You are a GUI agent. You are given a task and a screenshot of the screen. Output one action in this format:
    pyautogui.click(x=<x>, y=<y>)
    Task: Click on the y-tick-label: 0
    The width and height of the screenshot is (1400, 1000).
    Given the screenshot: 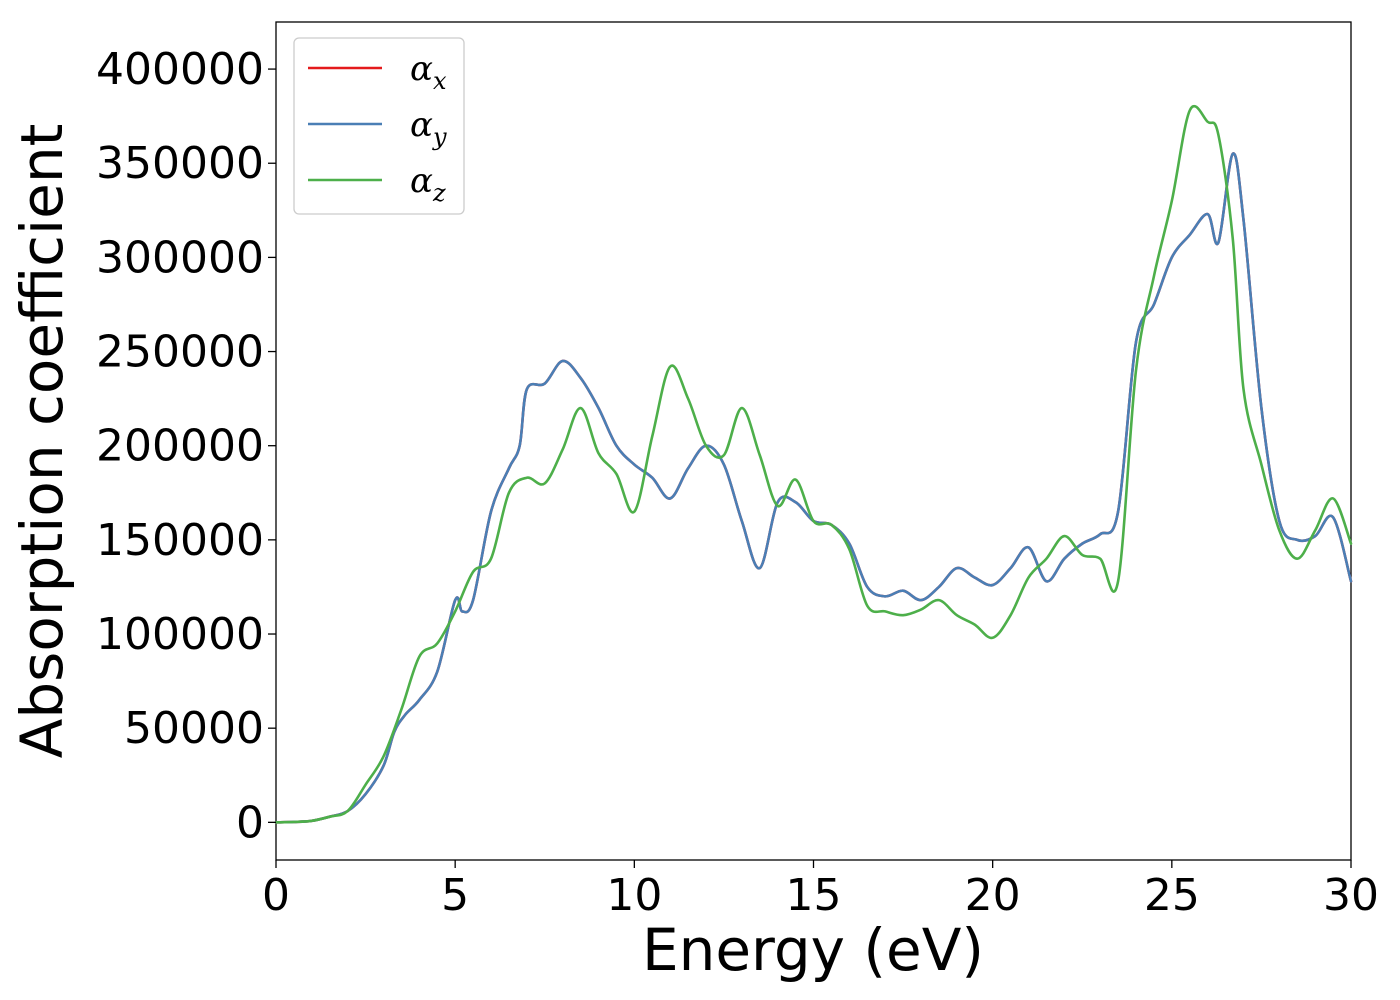 What is the action you would take?
    pyautogui.click(x=250, y=822)
    